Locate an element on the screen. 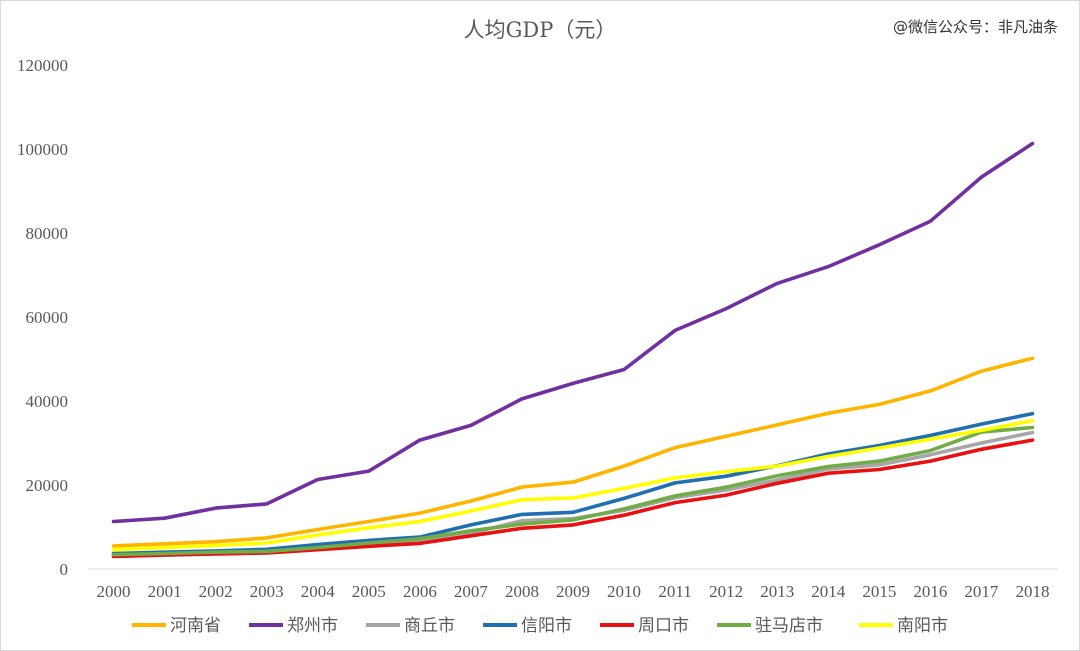  legend-item: 信阳市 is located at coordinates (527, 625).